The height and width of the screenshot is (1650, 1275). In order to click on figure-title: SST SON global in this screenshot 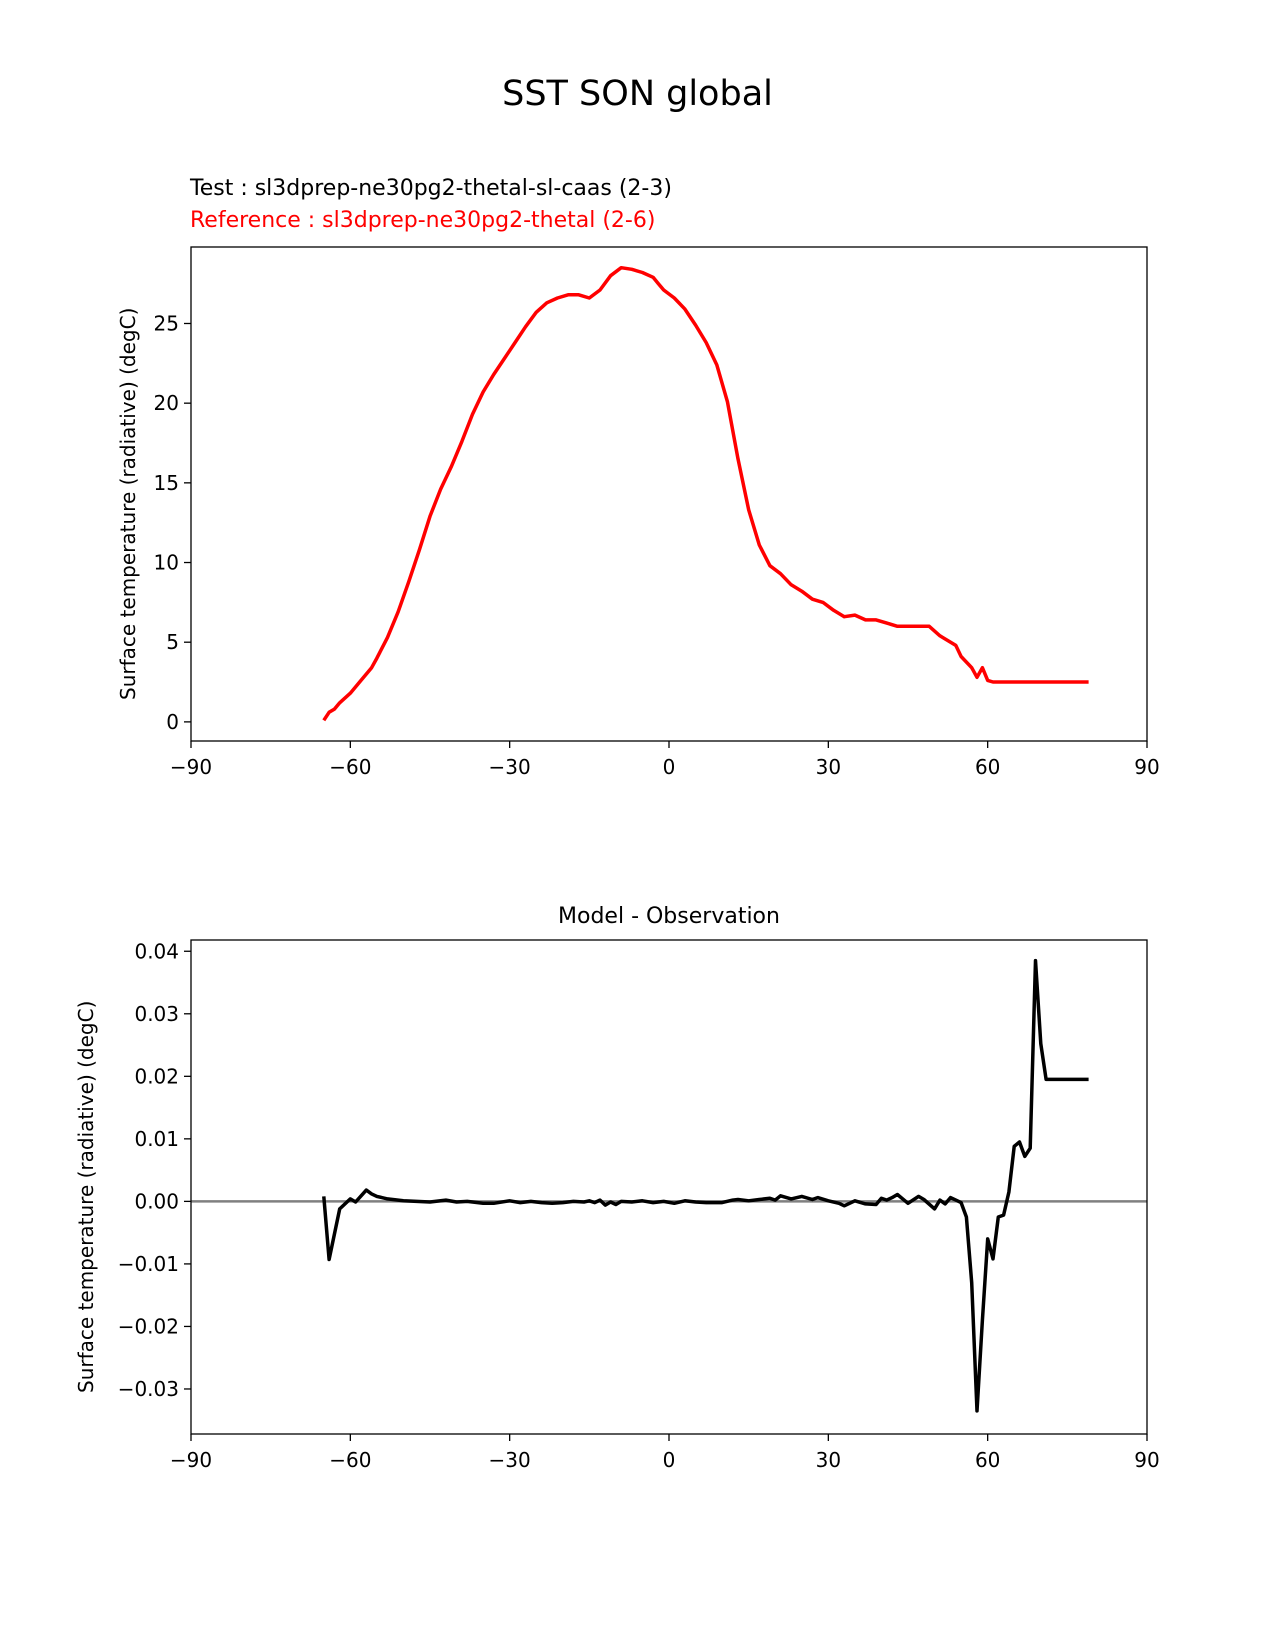, I will do `click(637, 94)`.